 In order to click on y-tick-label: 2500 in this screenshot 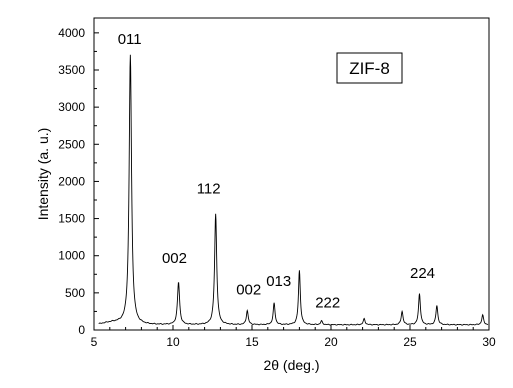, I will do `click(71, 144)`.